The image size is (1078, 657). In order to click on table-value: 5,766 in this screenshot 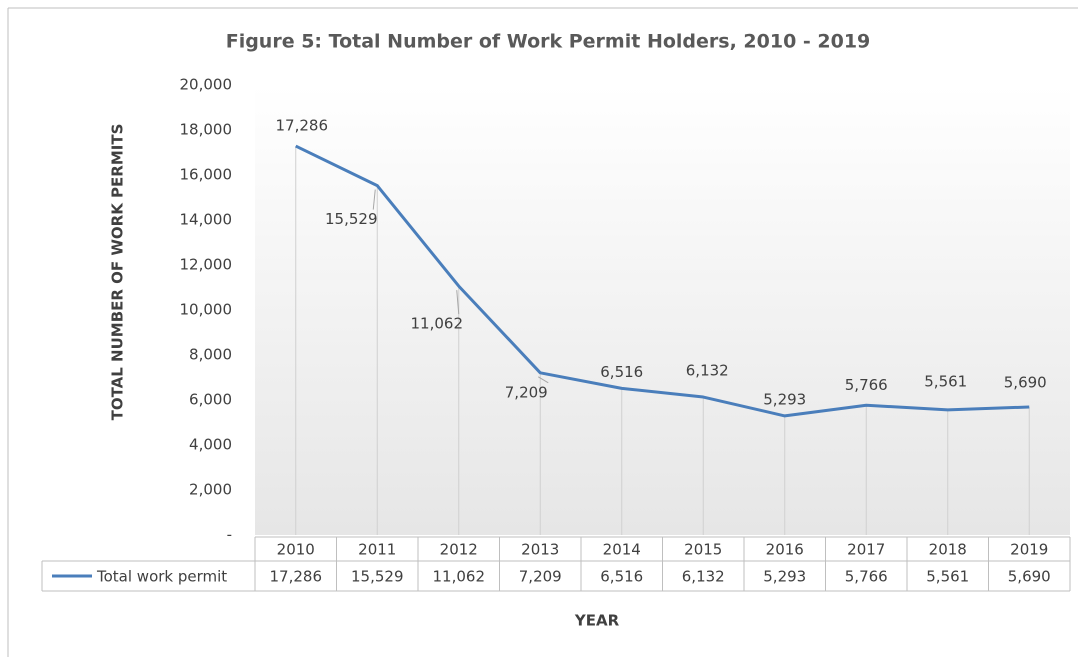, I will do `click(866, 577)`.